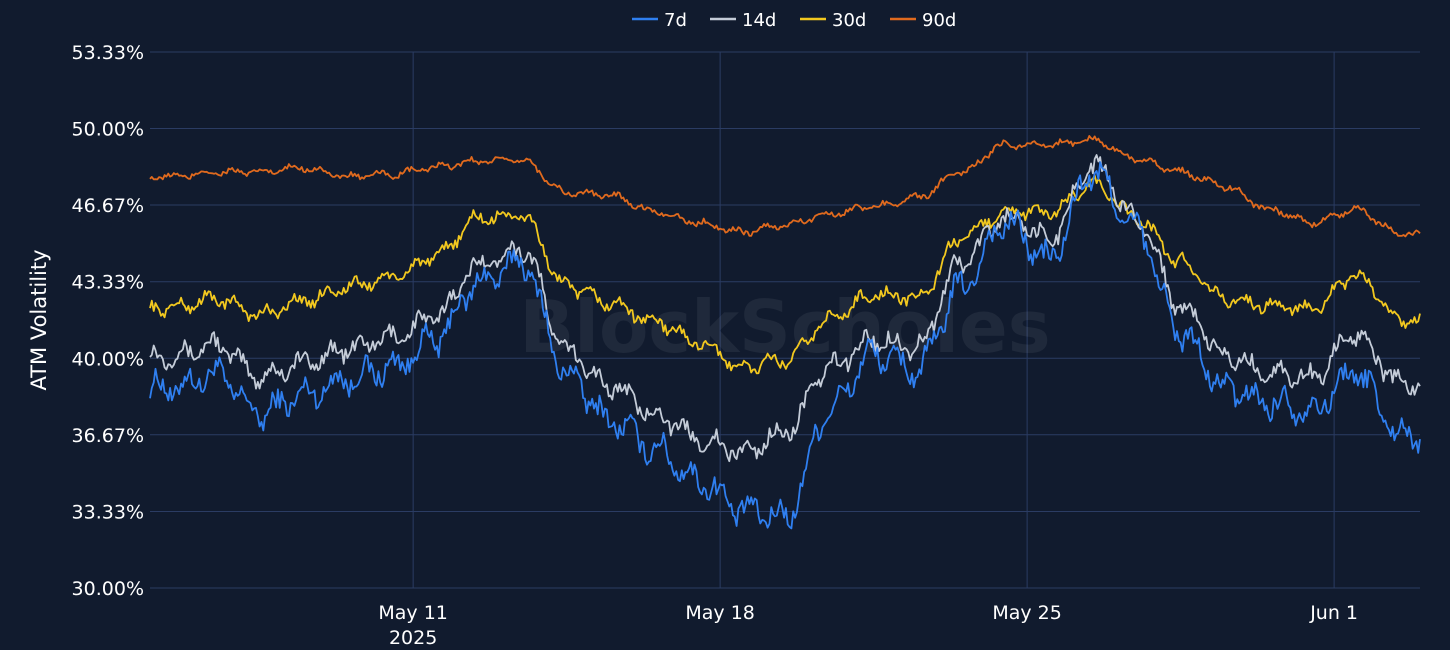  What do you see at coordinates (939, 20) in the screenshot?
I see `legend-label-90d: 90d` at bounding box center [939, 20].